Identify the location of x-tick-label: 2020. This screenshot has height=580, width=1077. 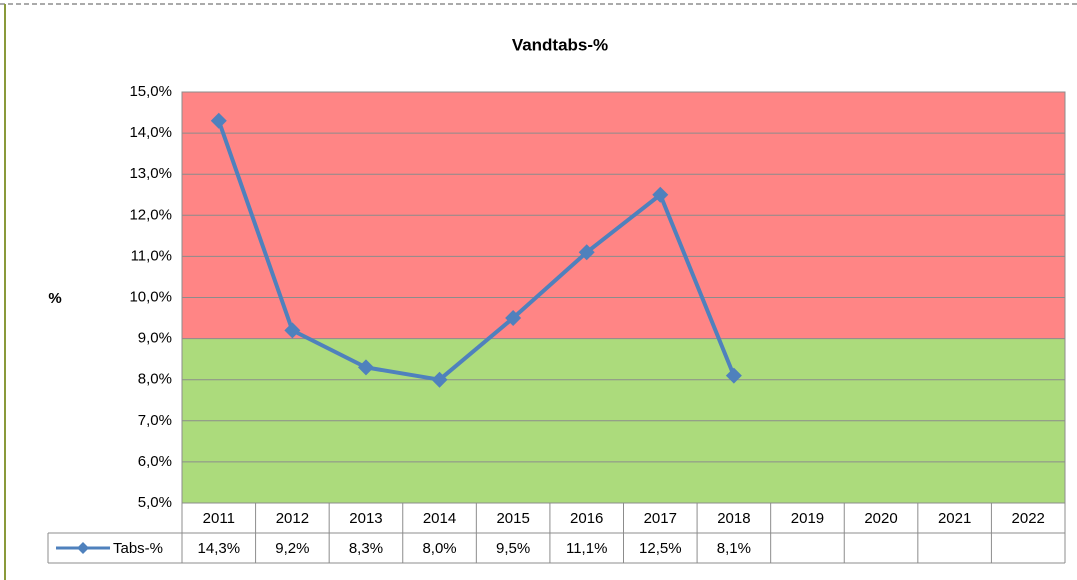
(880, 518).